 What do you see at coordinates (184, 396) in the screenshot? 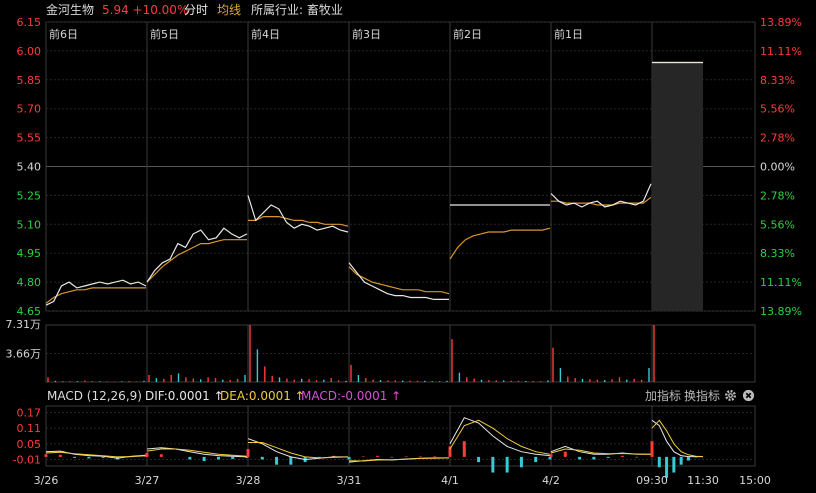
I see `macd-dif-value: DIF:0.0001 ↑` at bounding box center [184, 396].